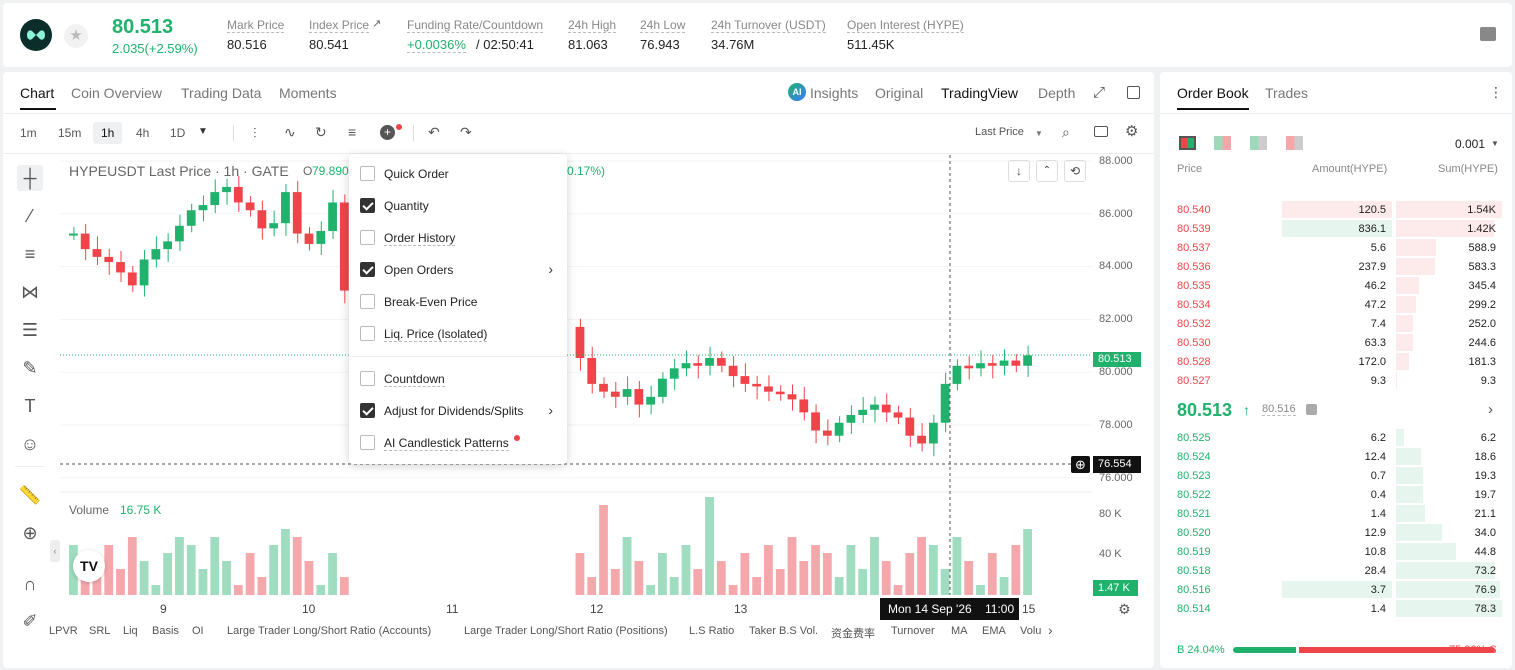 The height and width of the screenshot is (670, 1515). Describe the element at coordinates (1336, 457) in the screenshot. I see `orderbook-row: 80.524 12.4 18.6` at that location.